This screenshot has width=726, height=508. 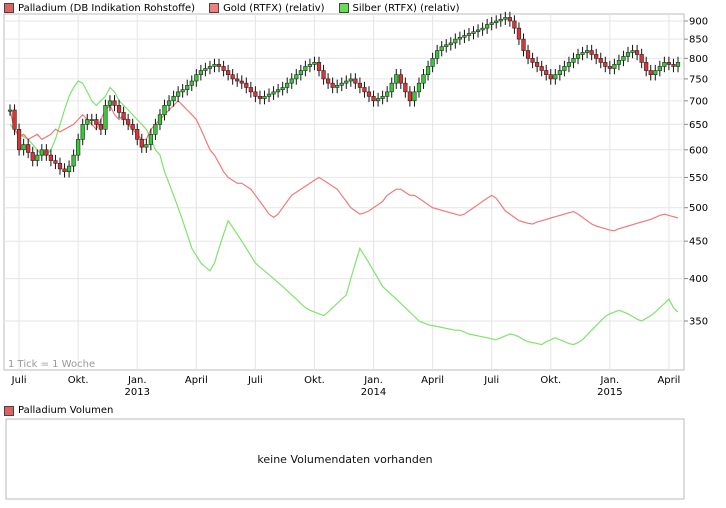 I want to click on volume-legend-swatch, so click(x=9, y=410).